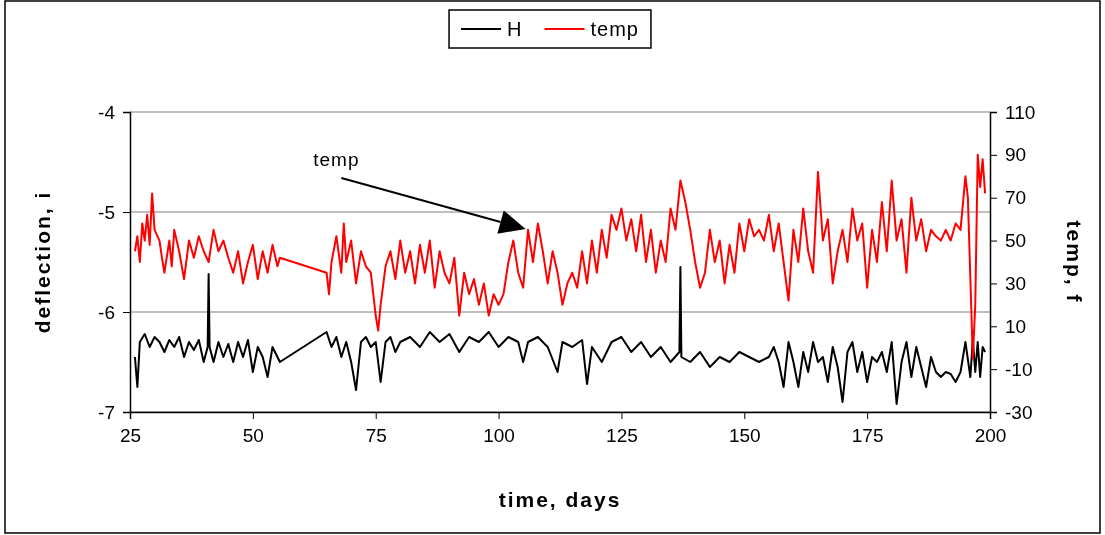 The width and height of the screenshot is (1105, 535). What do you see at coordinates (1074, 262) in the screenshot?
I see `y2-axis-title: temp, f` at bounding box center [1074, 262].